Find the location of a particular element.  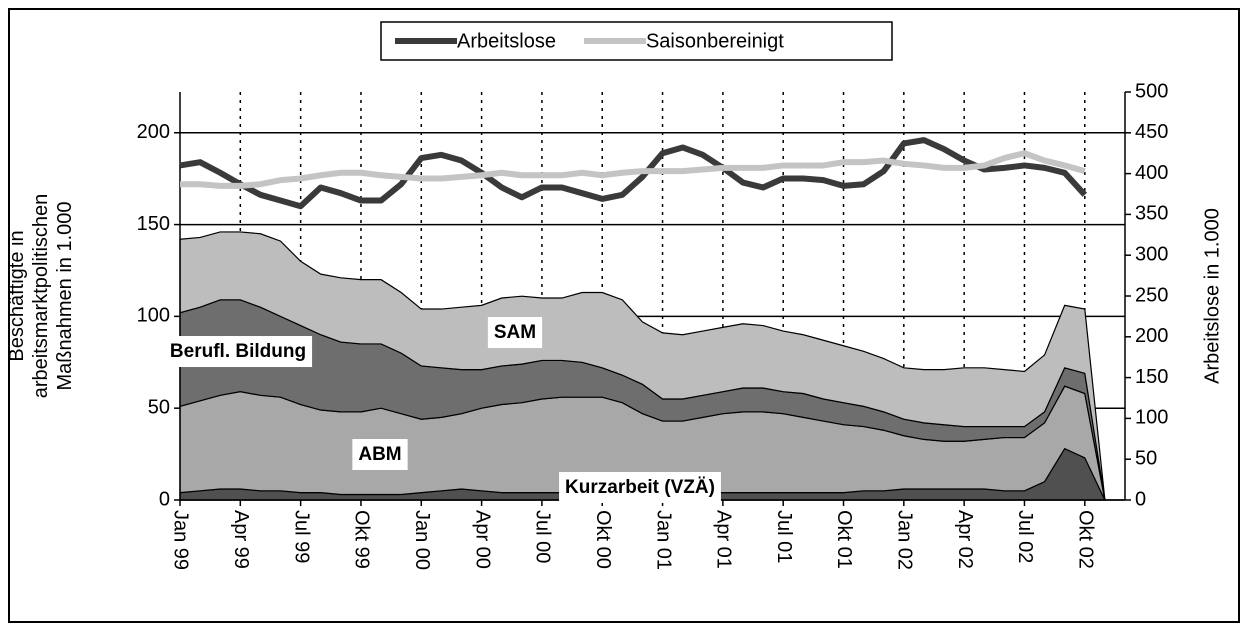

y2-tick-label: 300 is located at coordinates (1151, 254).